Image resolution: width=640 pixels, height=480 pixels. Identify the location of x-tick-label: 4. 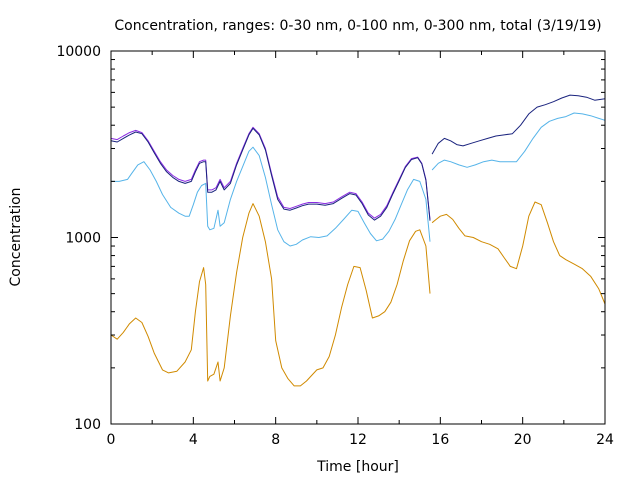
(193, 440).